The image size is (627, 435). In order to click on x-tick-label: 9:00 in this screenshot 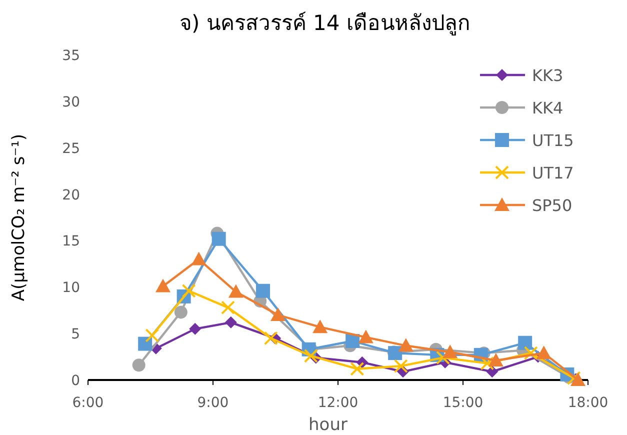, I will do `click(213, 403)`.